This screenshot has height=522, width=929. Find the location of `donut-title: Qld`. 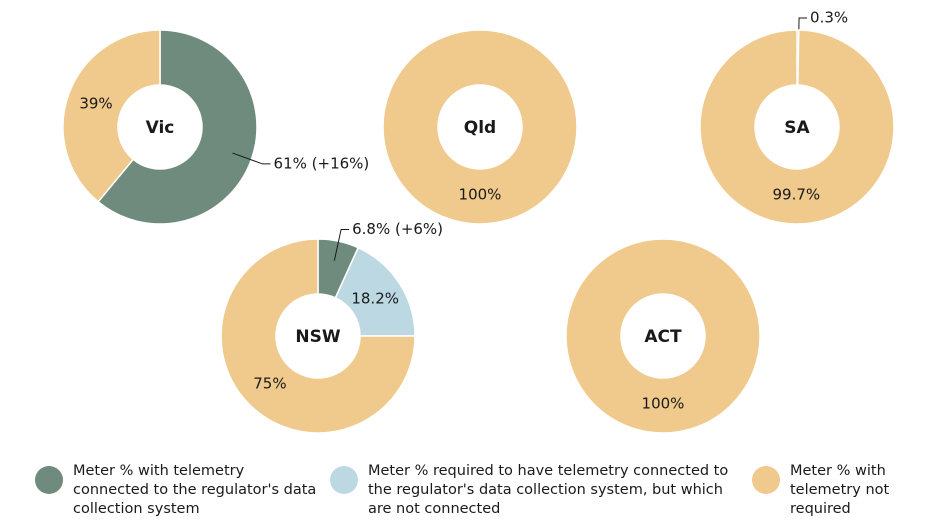

donut-title: Qld is located at coordinates (480, 128).